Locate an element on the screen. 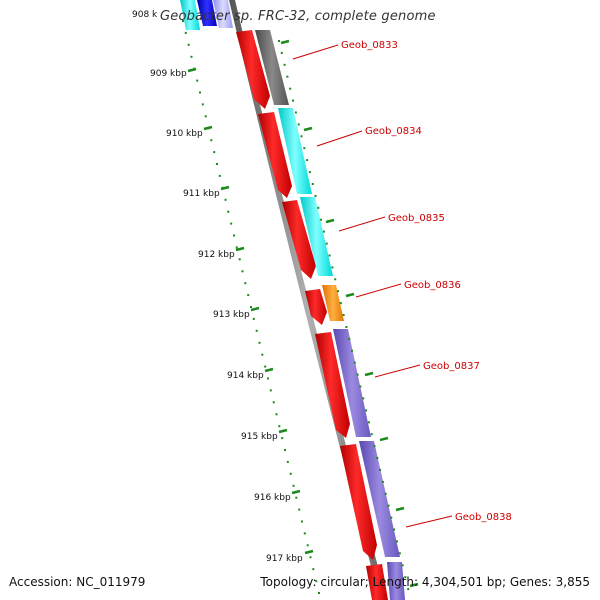 Image resolution: width=600 pixels, height=600 pixels. gene-label: Geob_0836 is located at coordinates (432, 285).